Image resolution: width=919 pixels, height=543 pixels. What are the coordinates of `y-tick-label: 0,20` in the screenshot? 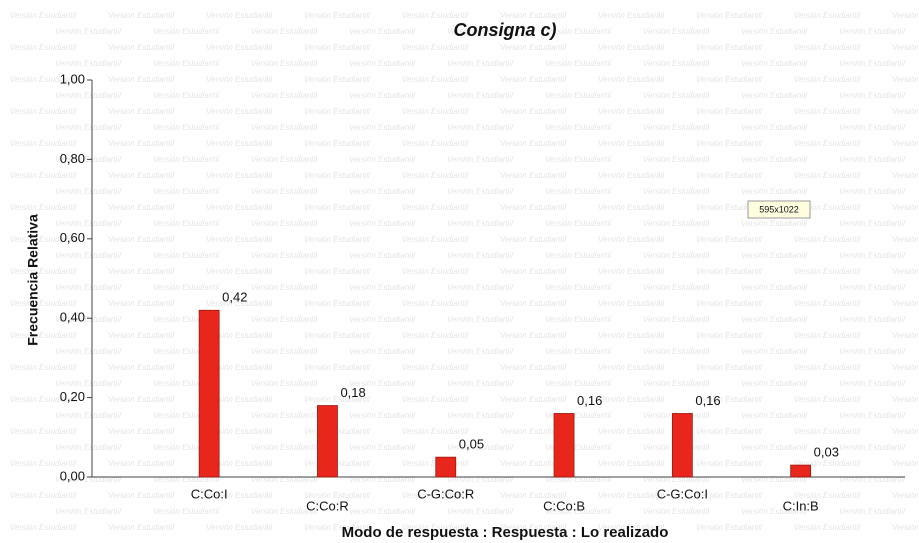 It's located at (72, 396).